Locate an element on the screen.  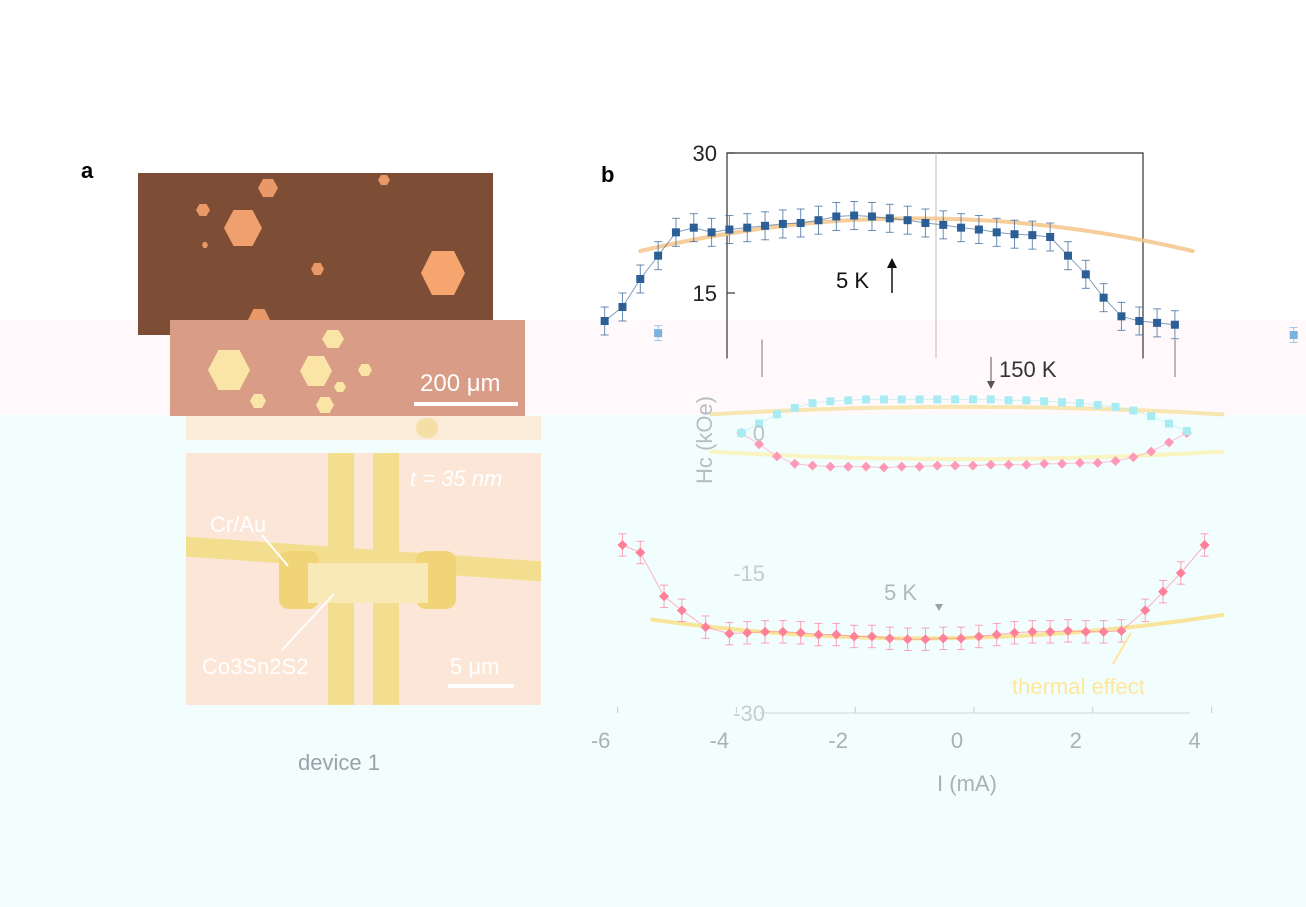
x-tick-label: 2 is located at coordinates (1076, 740).